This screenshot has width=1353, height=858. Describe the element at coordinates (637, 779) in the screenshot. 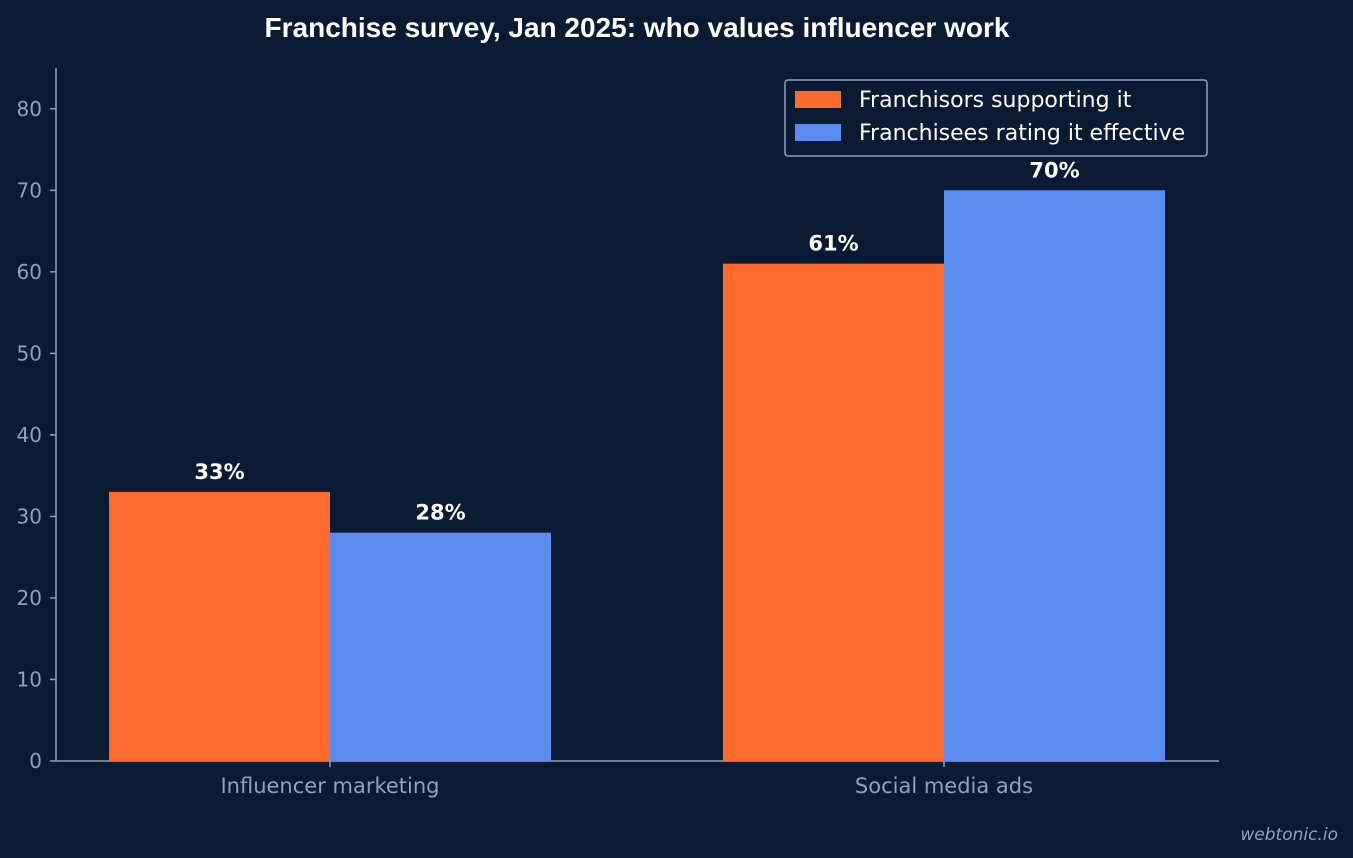

I see `x-axis: Influencer marketing Social media ads` at that location.